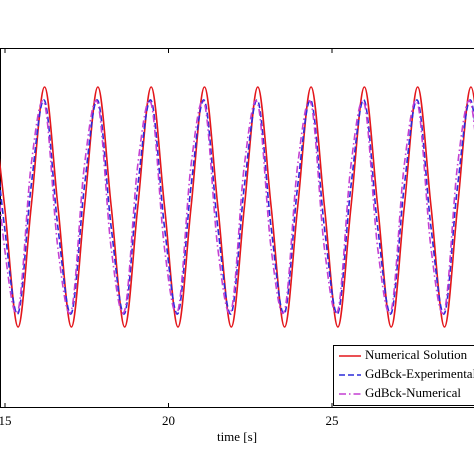  What do you see at coordinates (332, 420) in the screenshot?
I see `x-tick-label: 25` at bounding box center [332, 420].